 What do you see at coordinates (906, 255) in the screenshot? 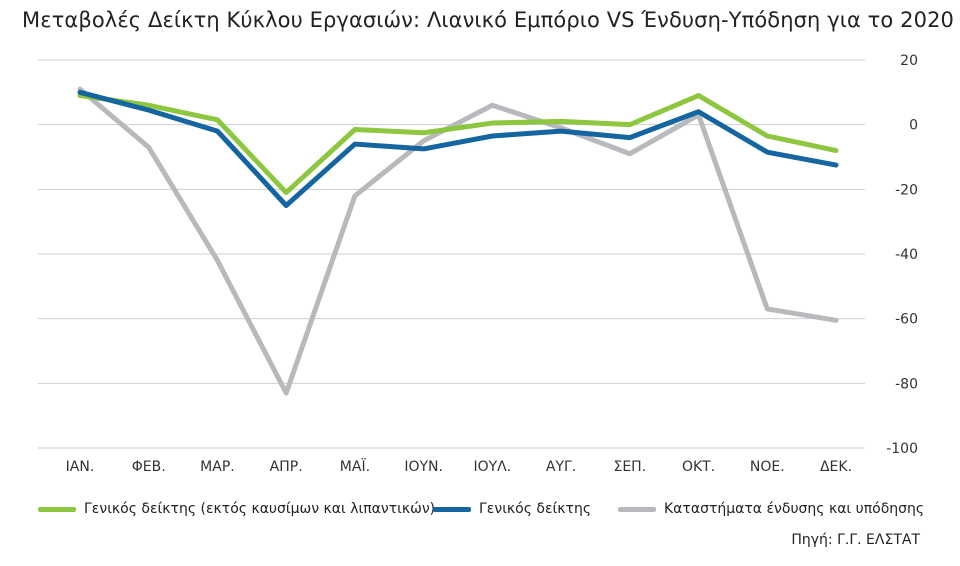
I see `y-tick-label: -40` at bounding box center [906, 255].